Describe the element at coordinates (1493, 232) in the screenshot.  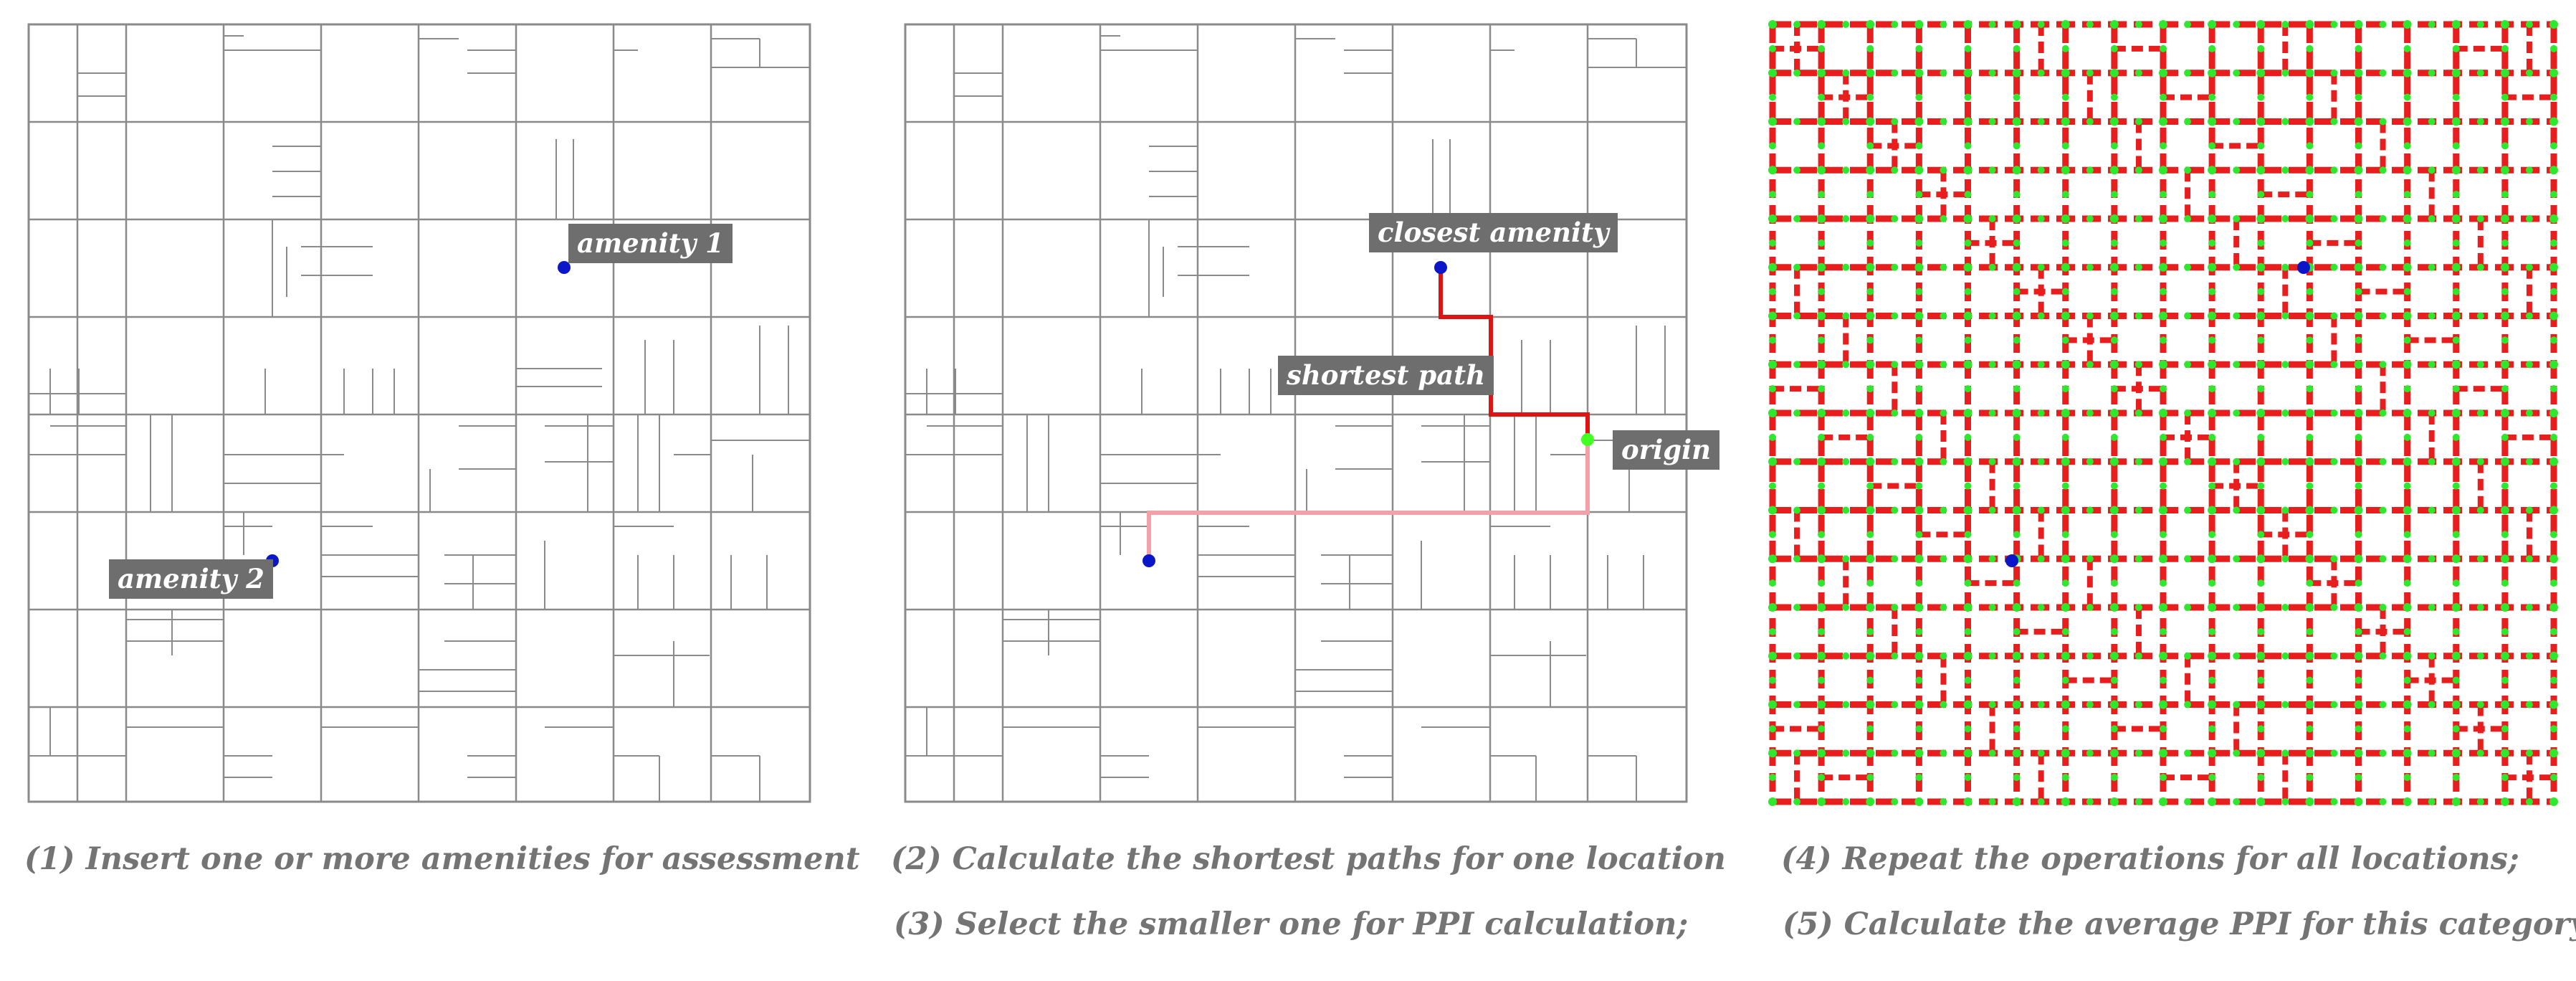
I see `closest-amenity-label: closest amenity` at that location.